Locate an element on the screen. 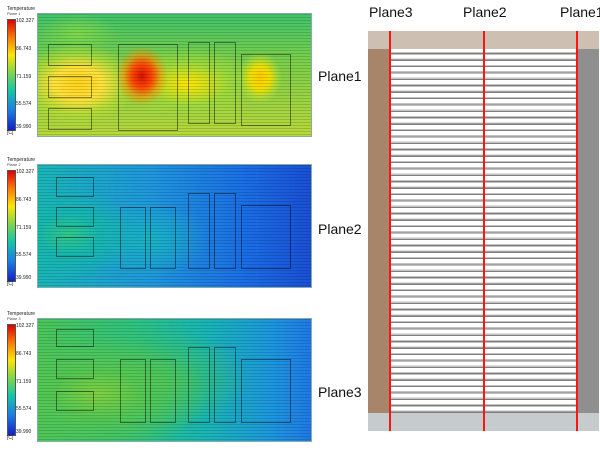  plane3-line is located at coordinates (390, 231).